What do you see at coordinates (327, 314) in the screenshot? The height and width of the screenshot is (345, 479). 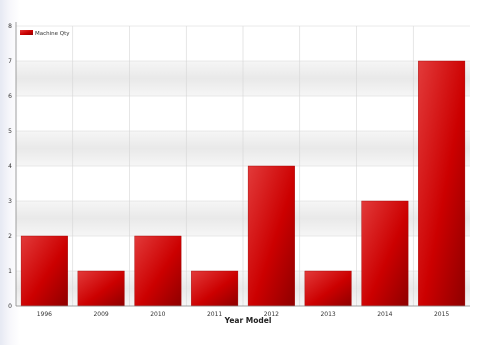 I see `x-tick-label: 2013` at bounding box center [327, 314].